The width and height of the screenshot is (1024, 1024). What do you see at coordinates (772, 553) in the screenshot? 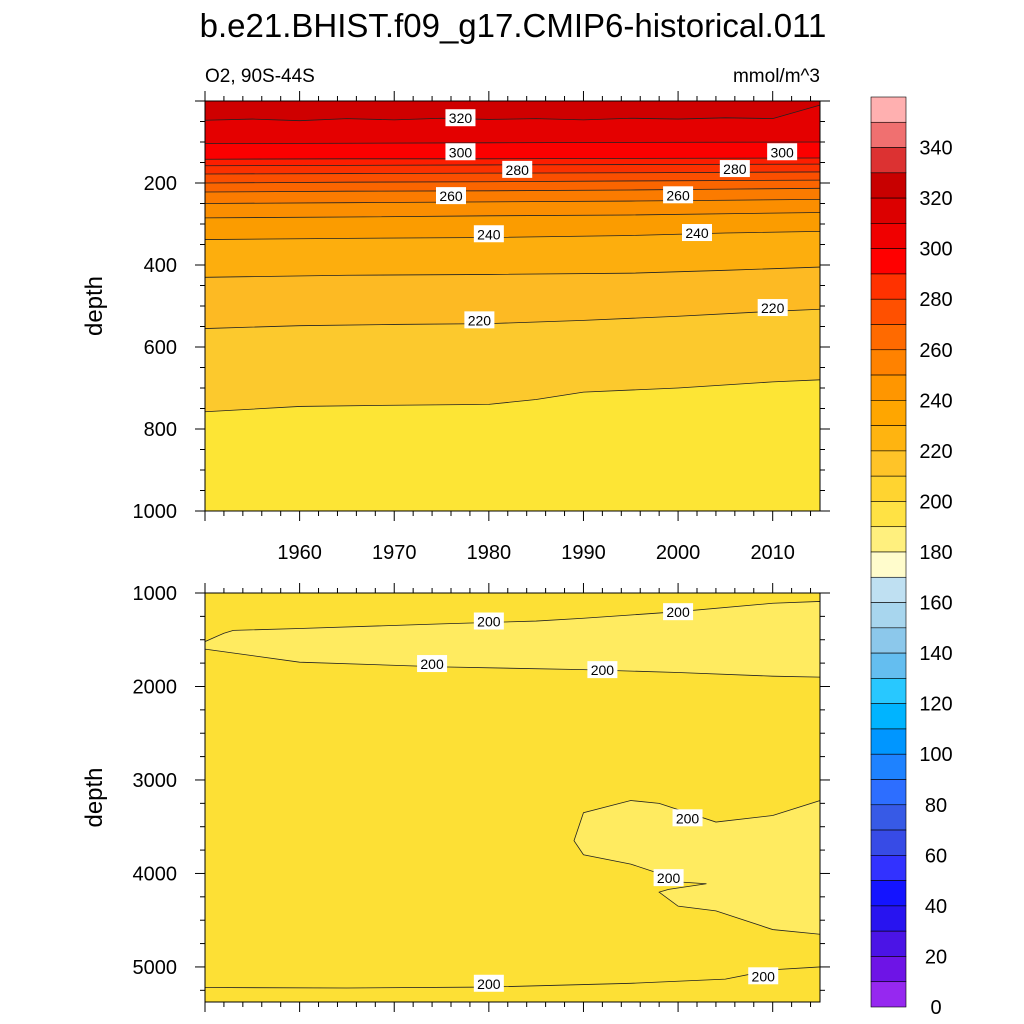
I see `x-tick-label: 2010` at bounding box center [772, 553].